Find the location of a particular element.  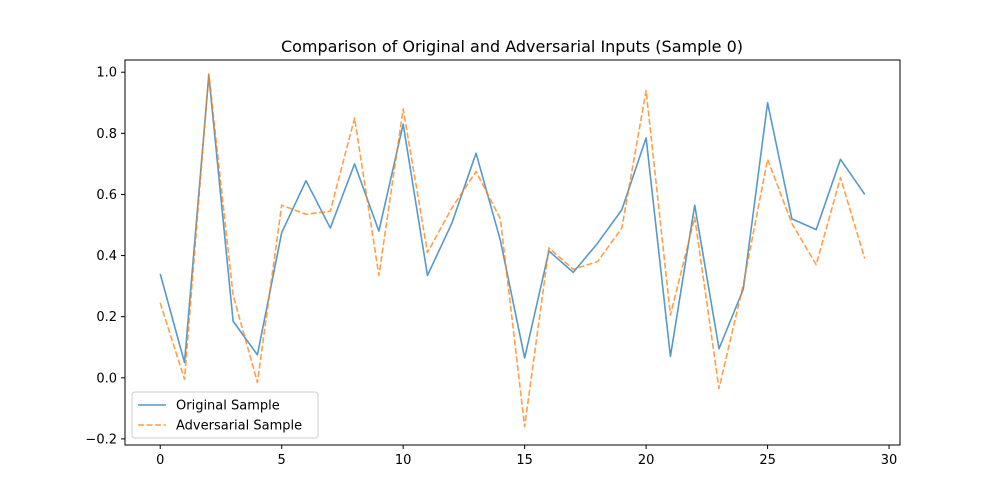

legend-label: Original Sample is located at coordinates (228, 406).